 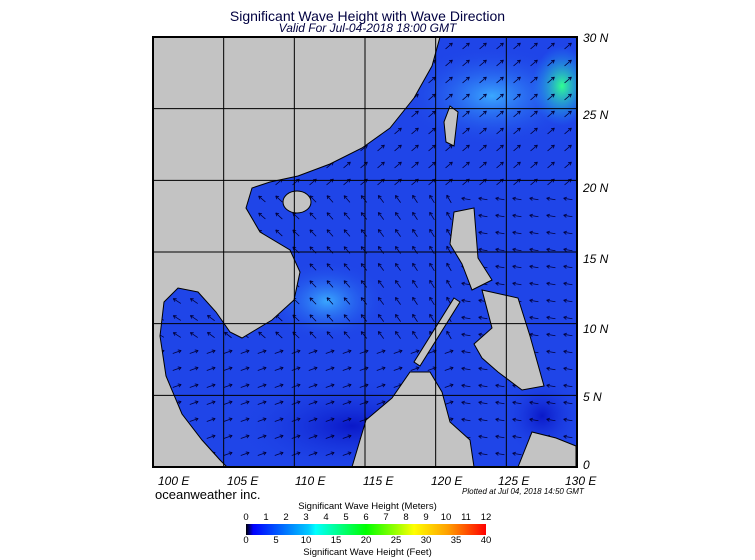 I want to click on land-visayas-mindanao, so click(x=509, y=340).